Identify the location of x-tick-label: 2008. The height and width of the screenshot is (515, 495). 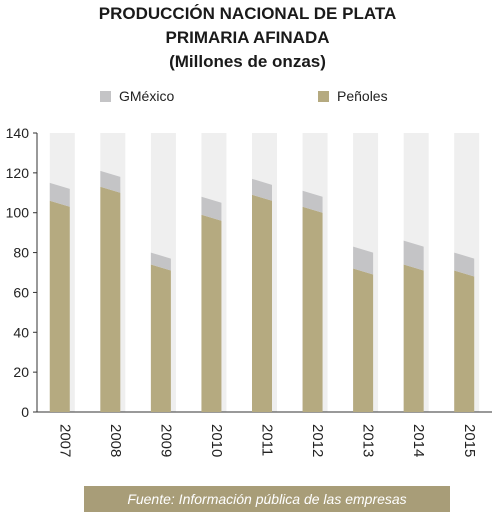
(115, 440).